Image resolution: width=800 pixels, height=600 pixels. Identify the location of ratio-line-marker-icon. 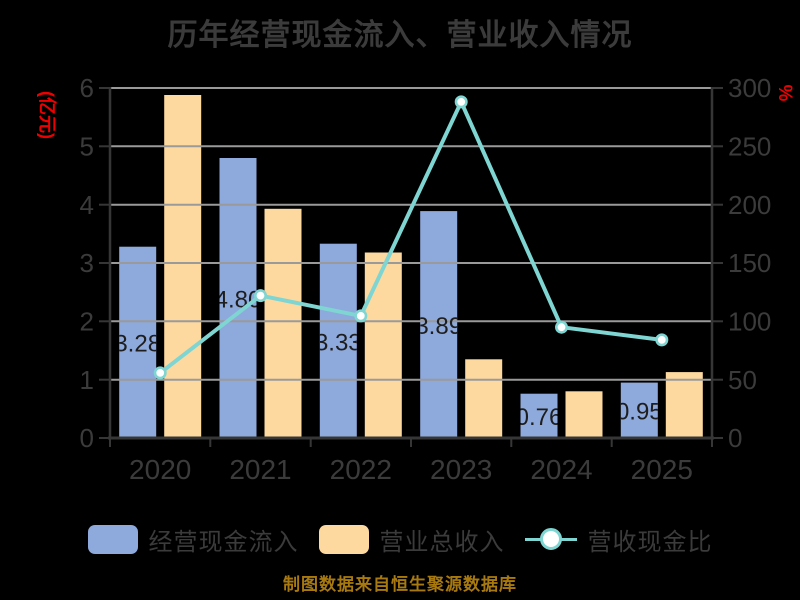
(550, 539).